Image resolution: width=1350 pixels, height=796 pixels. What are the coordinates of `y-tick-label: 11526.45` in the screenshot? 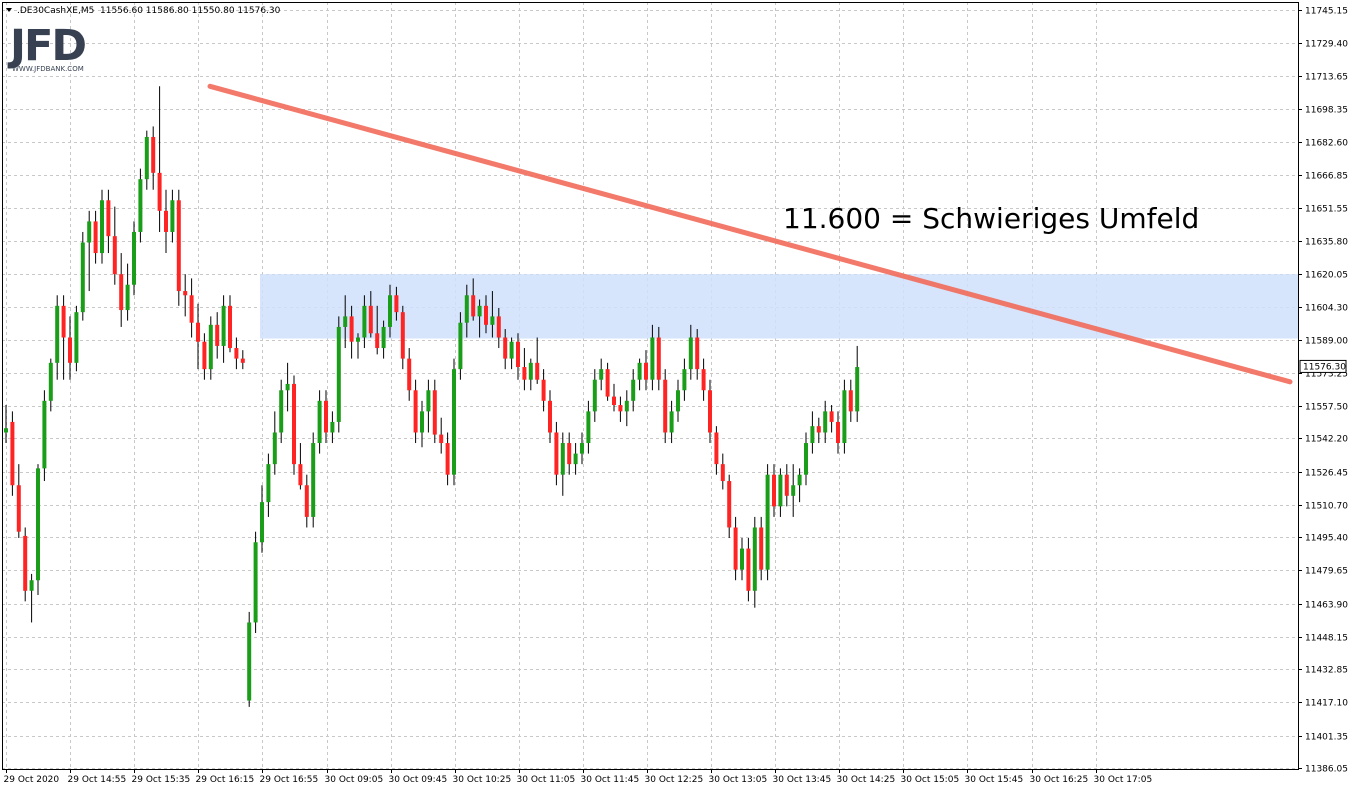 It's located at (1326, 474).